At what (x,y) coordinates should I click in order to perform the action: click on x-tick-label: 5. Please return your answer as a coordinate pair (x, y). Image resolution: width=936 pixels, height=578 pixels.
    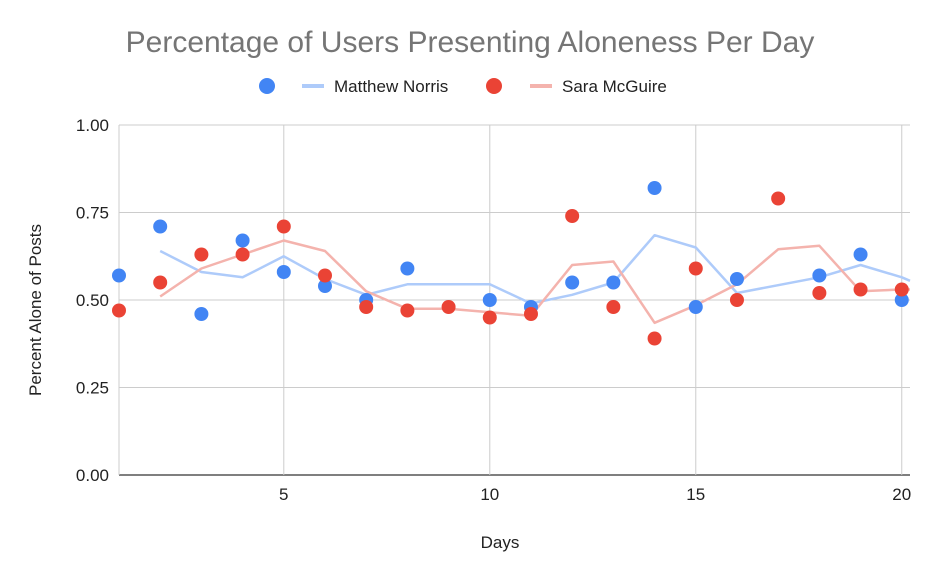
    Looking at the image, I should click on (283, 494).